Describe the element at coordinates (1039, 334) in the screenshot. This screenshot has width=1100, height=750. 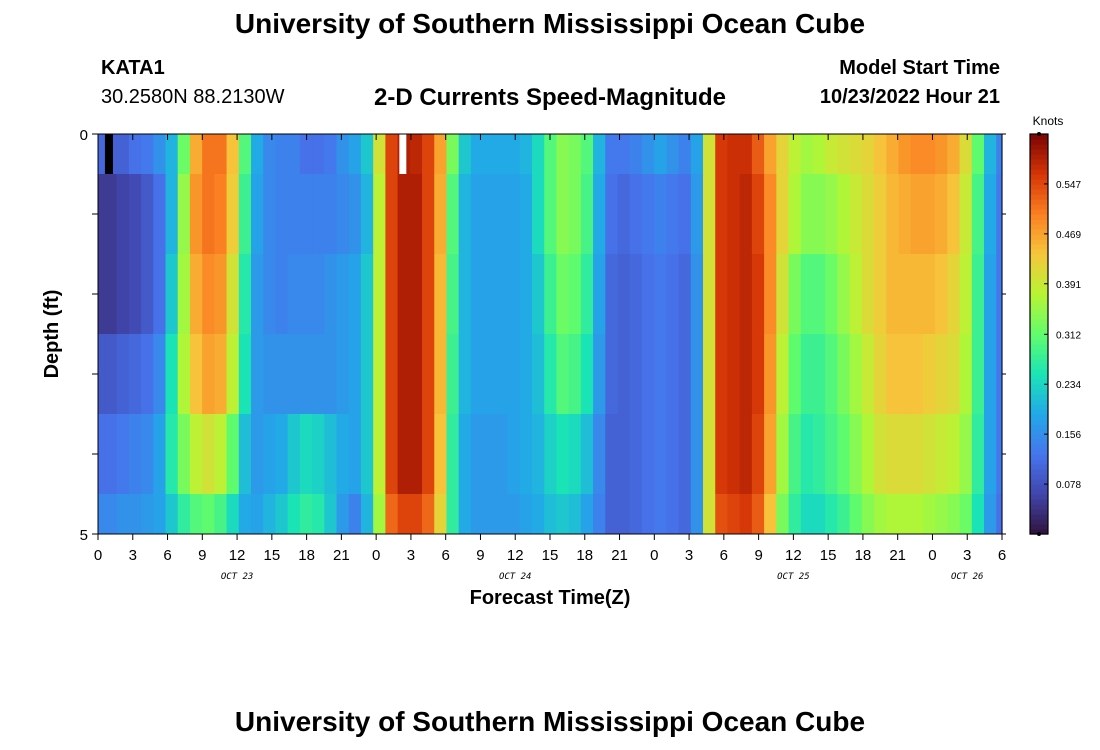
I see `colorbar-ramp` at that location.